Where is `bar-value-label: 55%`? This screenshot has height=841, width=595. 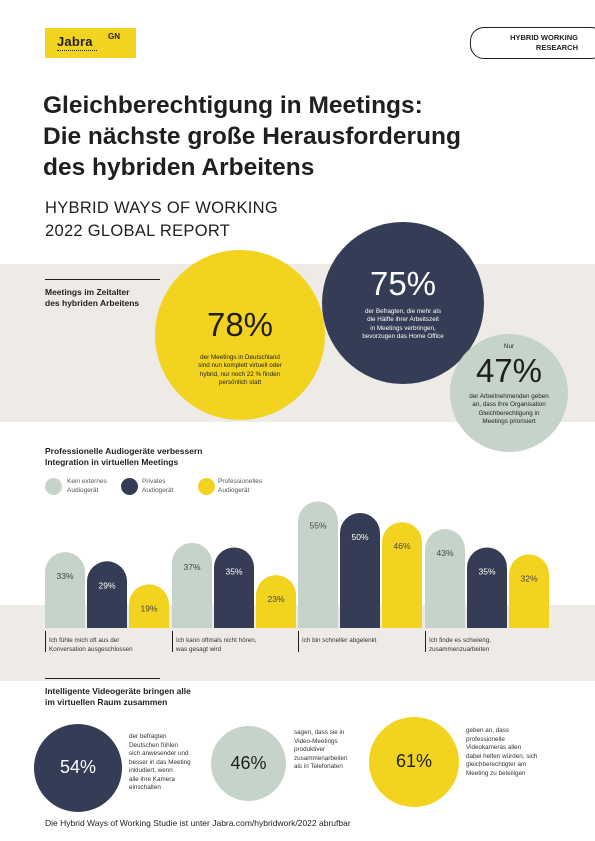
bar-value-label: 55% is located at coordinates (317, 526).